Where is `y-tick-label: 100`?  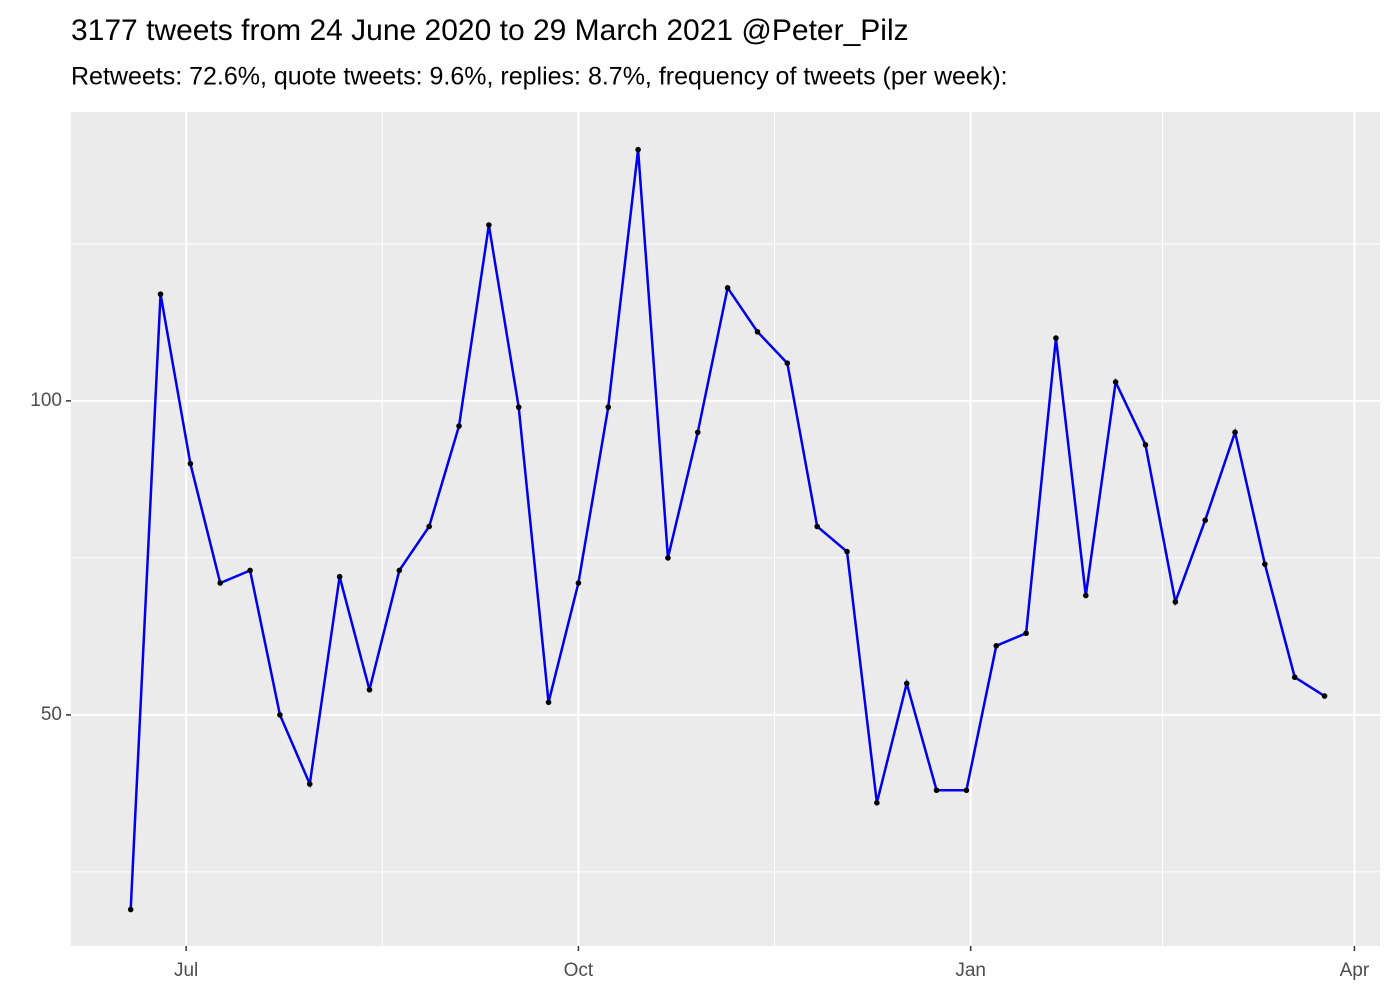 y-tick-label: 100 is located at coordinates (46, 400).